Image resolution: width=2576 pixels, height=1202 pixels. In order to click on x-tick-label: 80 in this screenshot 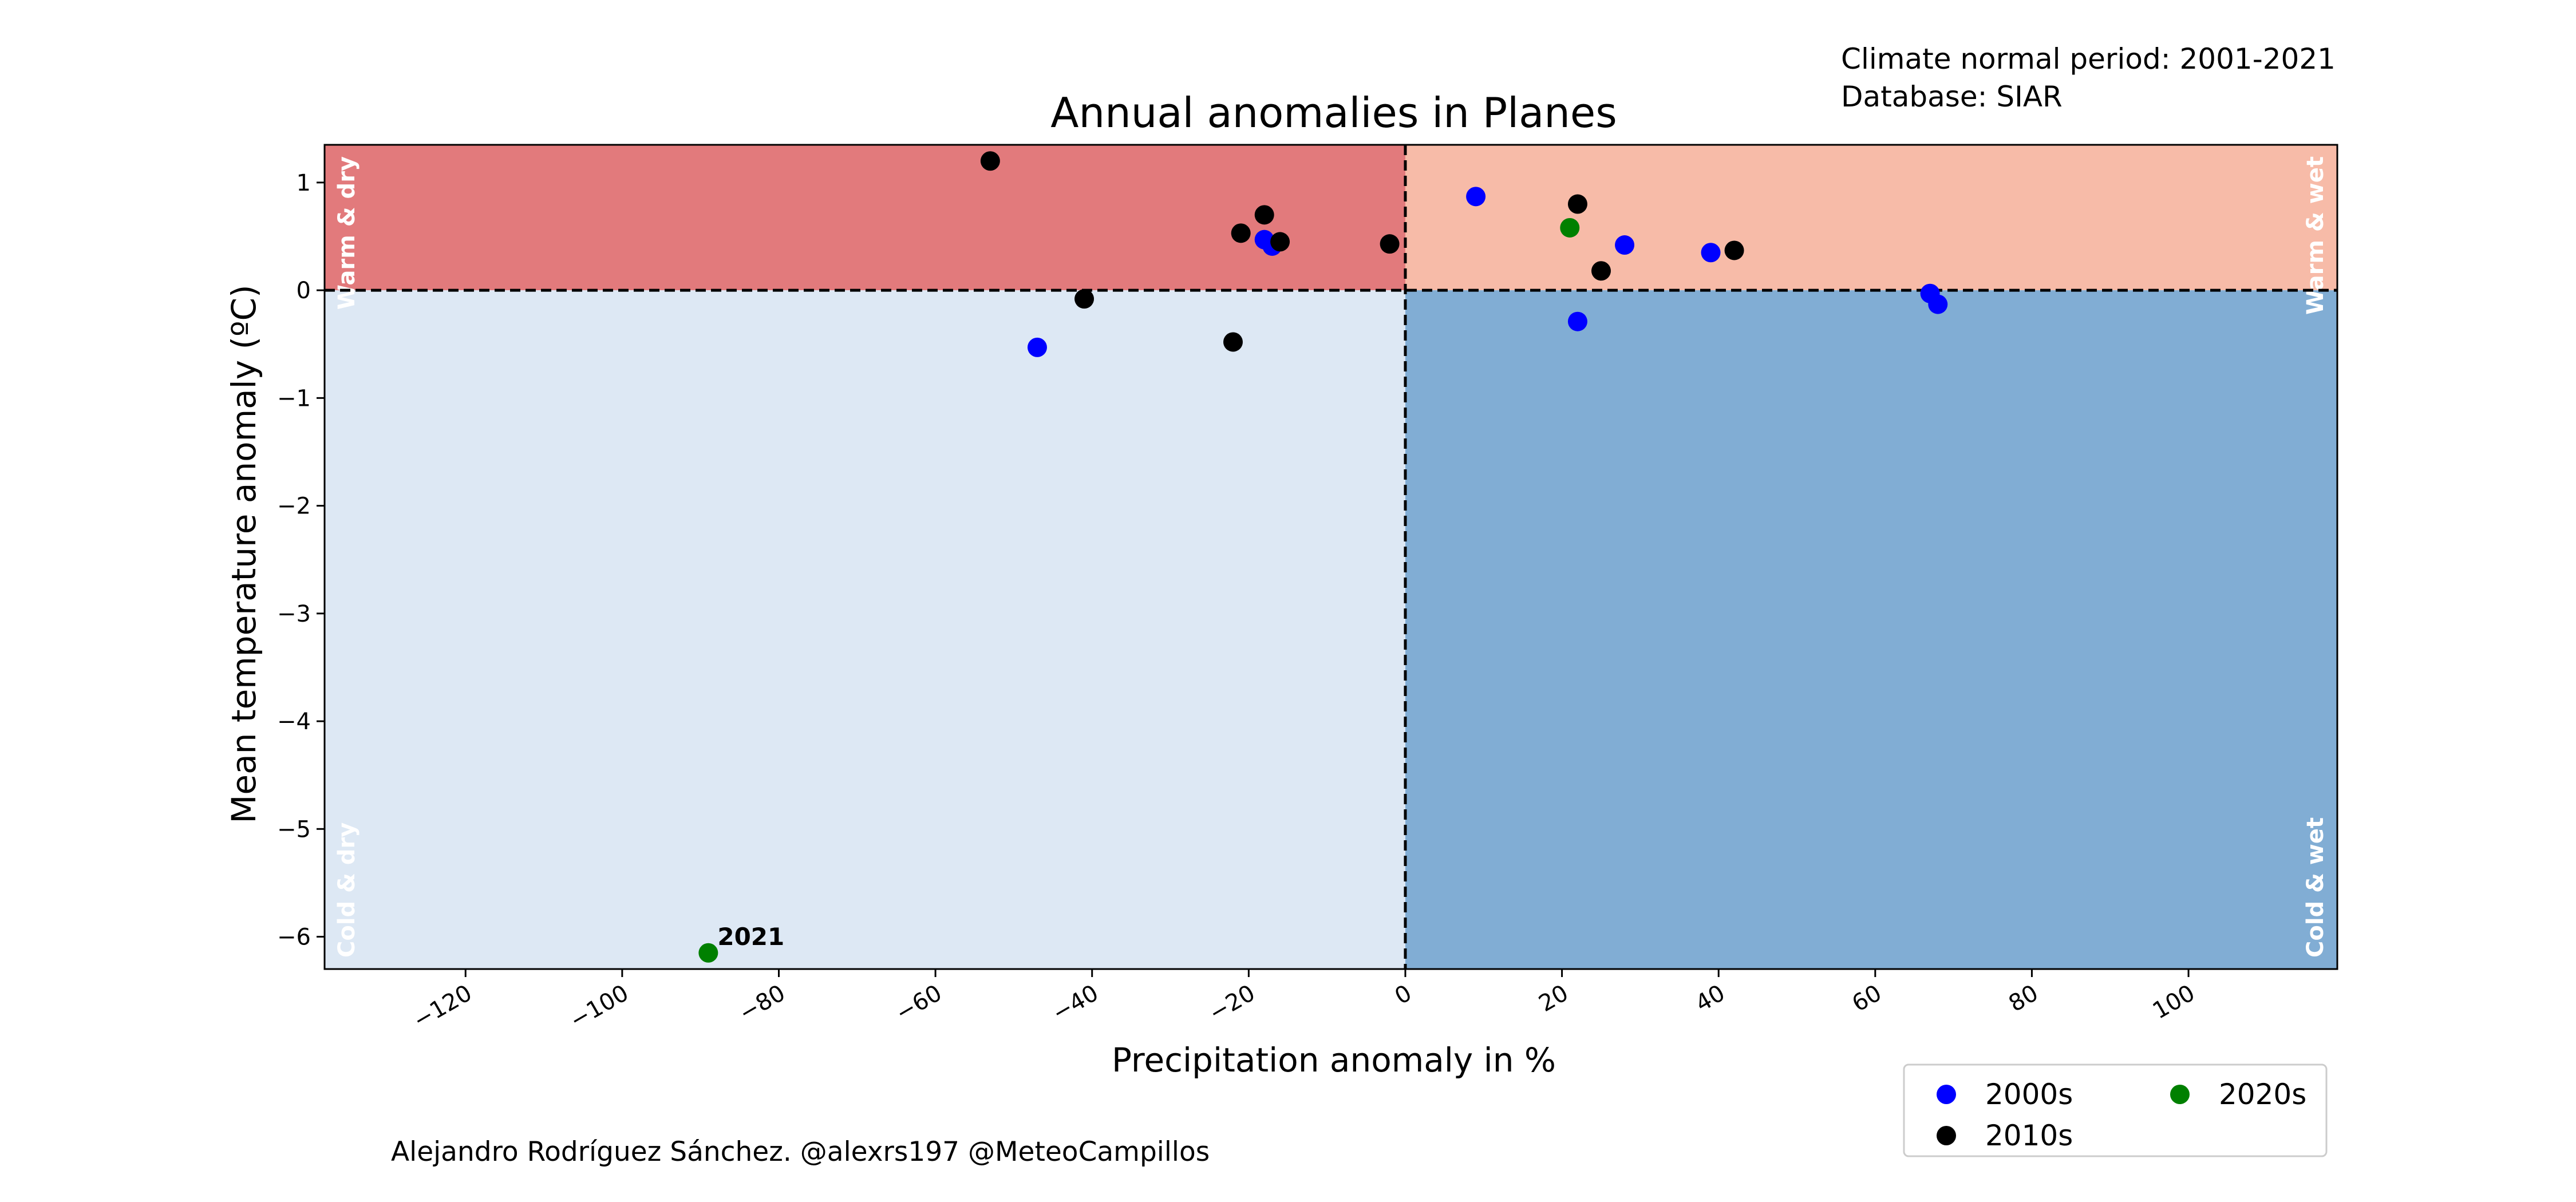, I will do `click(2023, 999)`.